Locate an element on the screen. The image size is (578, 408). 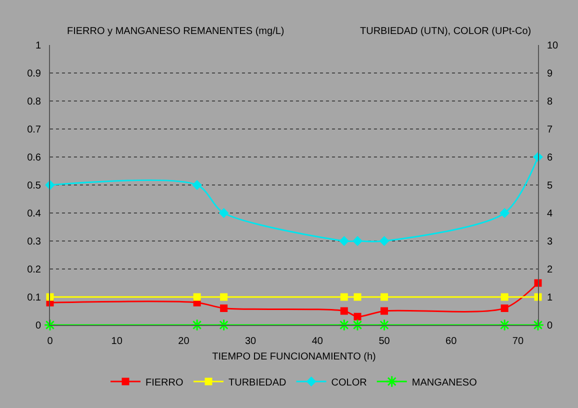
y-tick-label: 1 is located at coordinates (38, 46).